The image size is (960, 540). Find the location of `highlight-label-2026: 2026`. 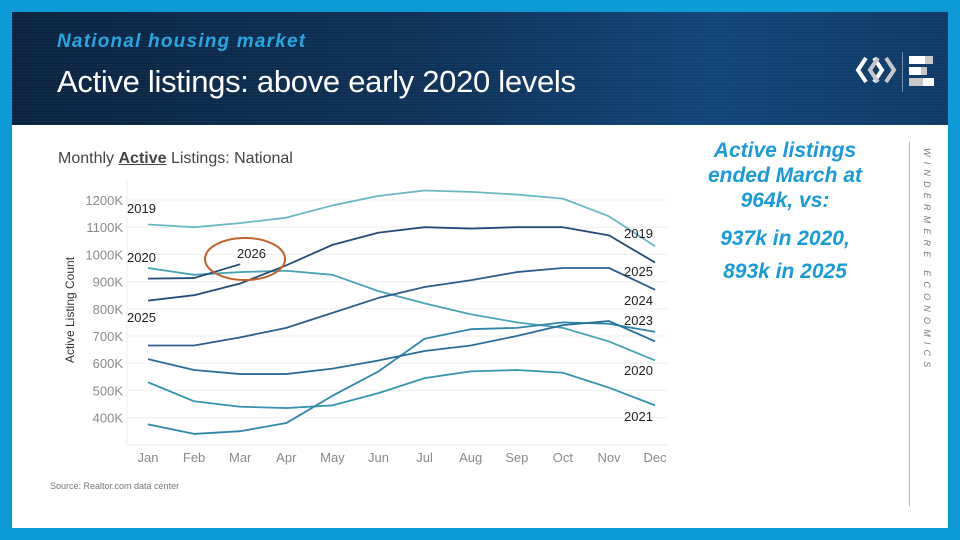

highlight-label-2026: 2026 is located at coordinates (251, 253).